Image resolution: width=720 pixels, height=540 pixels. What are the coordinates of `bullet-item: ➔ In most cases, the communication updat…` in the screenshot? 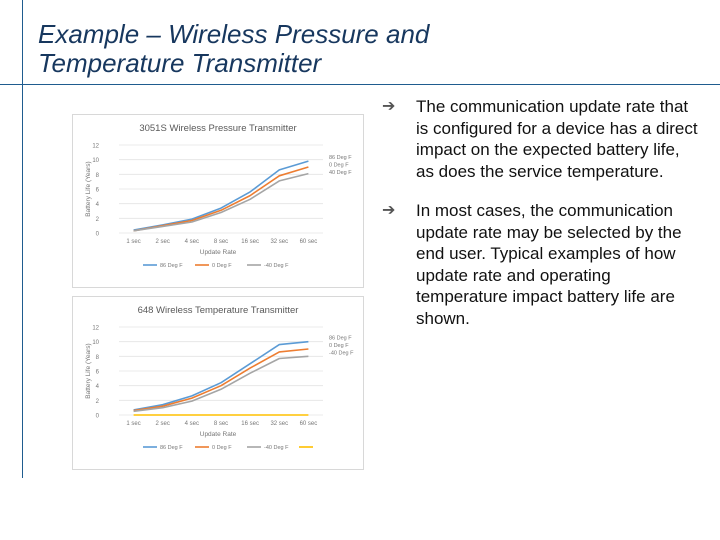 It's located at (542, 264).